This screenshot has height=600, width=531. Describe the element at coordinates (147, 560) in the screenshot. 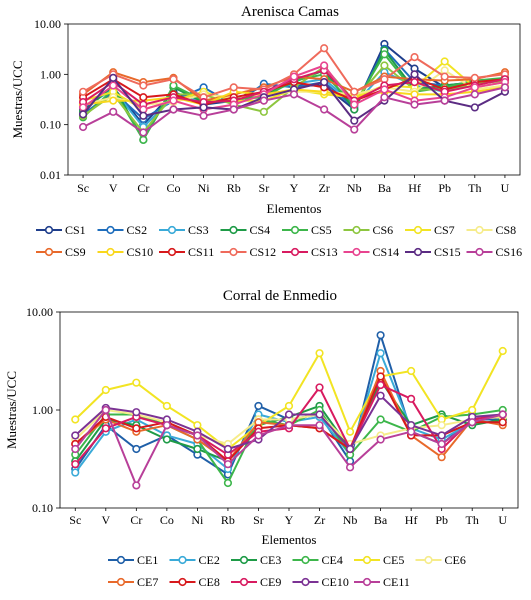

I see `legend-label: CE1` at that location.